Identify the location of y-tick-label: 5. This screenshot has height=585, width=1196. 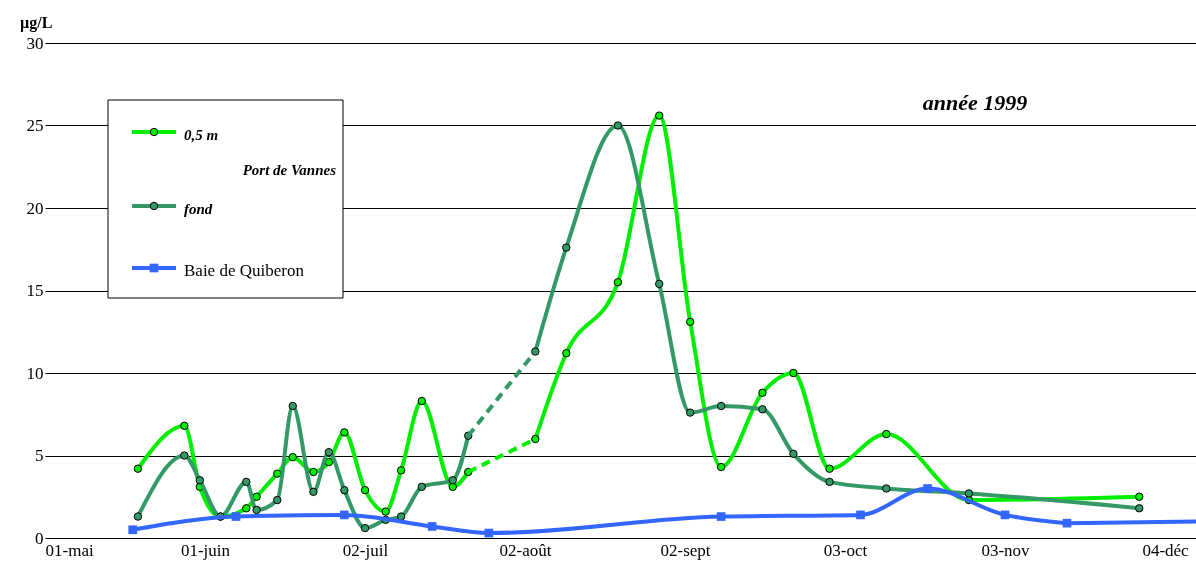
(39, 455).